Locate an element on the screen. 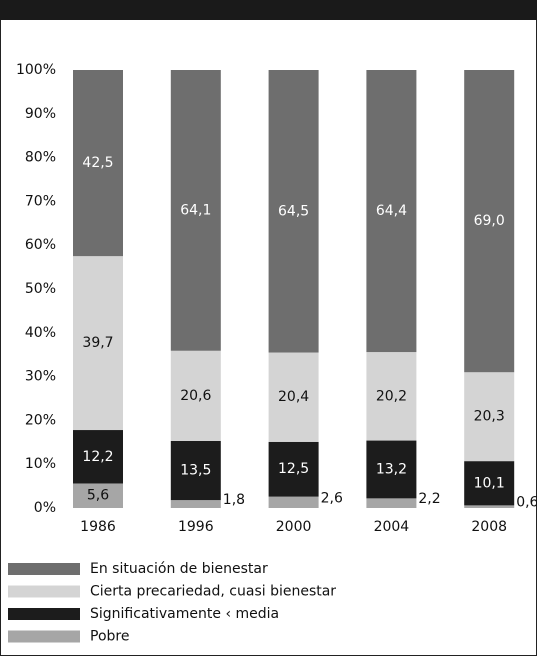 The image size is (537, 656). data-label: 12,2 is located at coordinates (97, 457).